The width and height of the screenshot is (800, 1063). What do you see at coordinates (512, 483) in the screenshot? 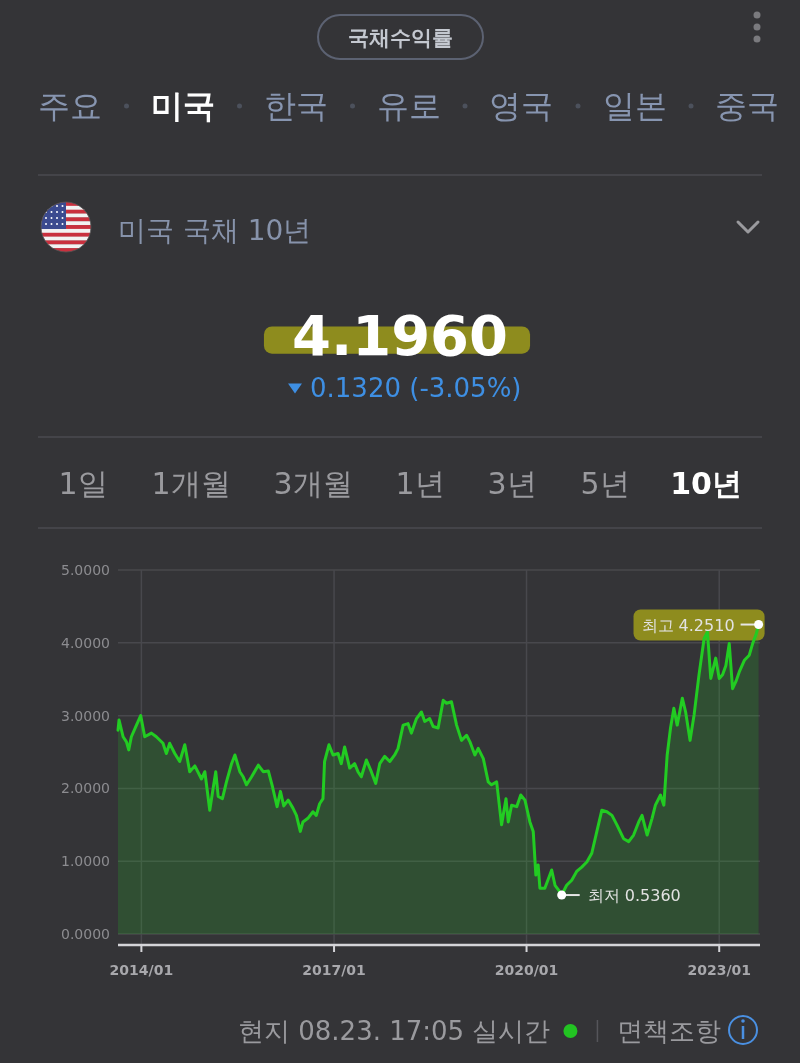
I see `text: 3년` at bounding box center [512, 483].